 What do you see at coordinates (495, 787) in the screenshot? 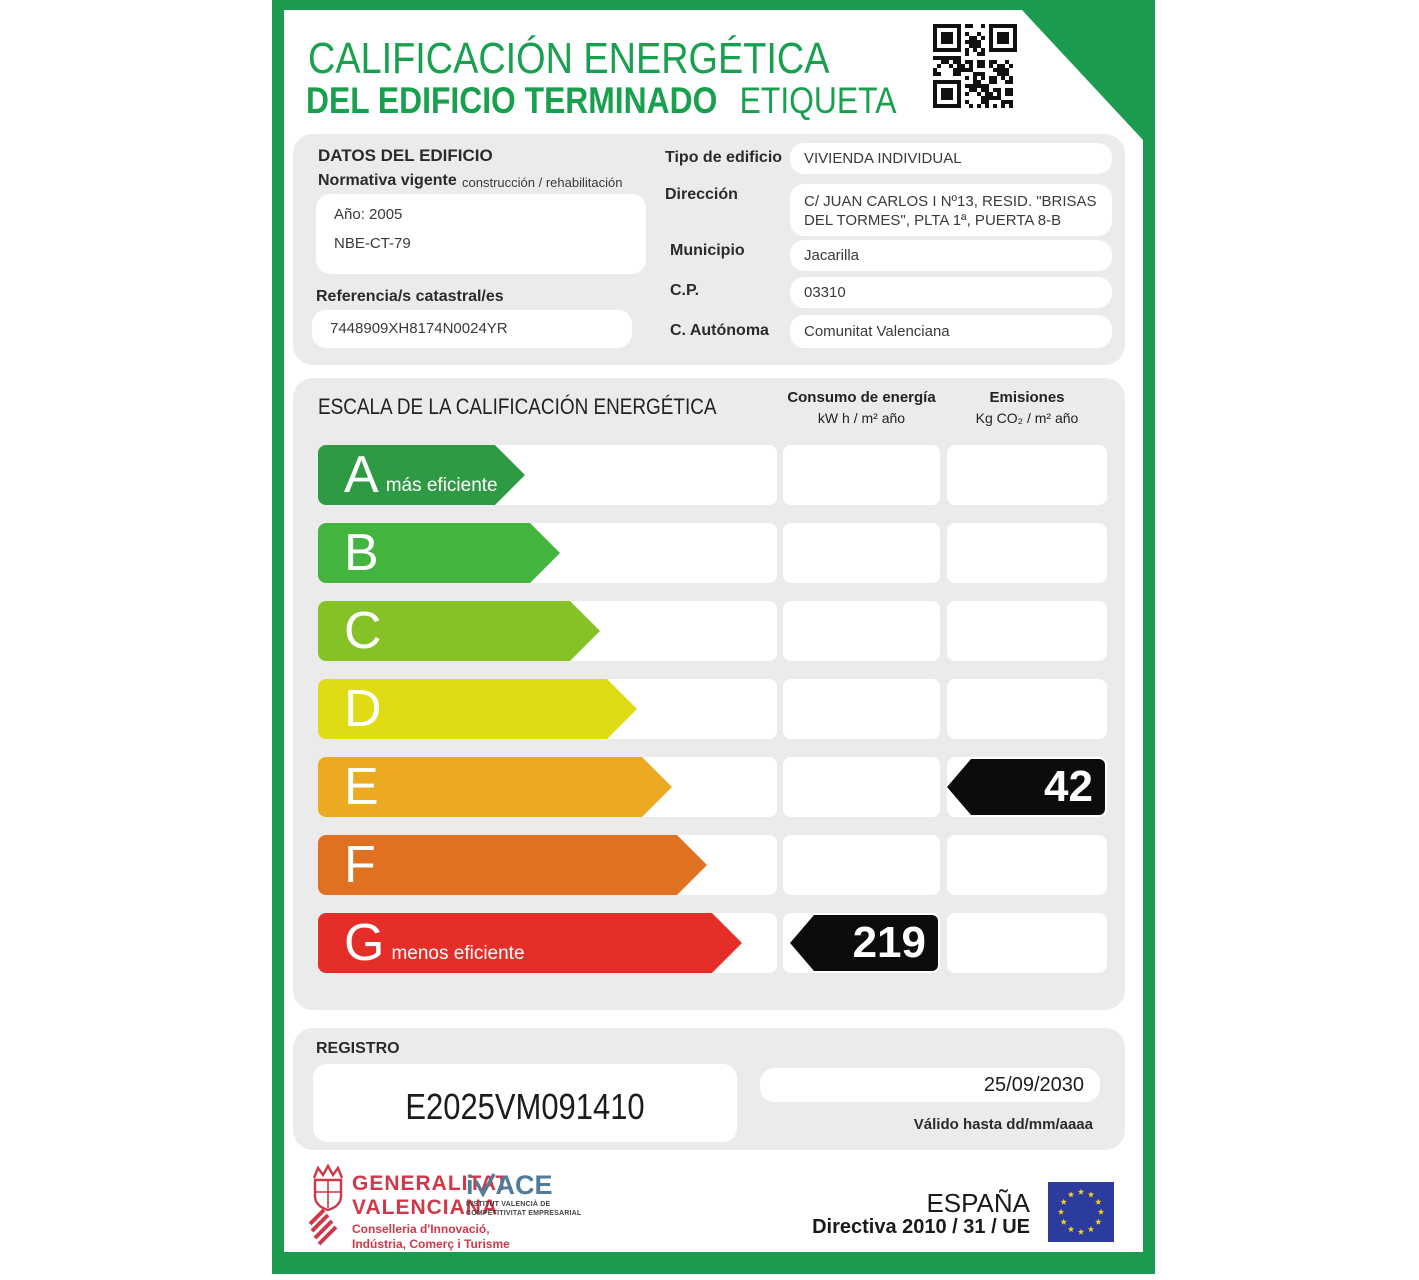
I see `rating-arrow-e: E` at bounding box center [495, 787].